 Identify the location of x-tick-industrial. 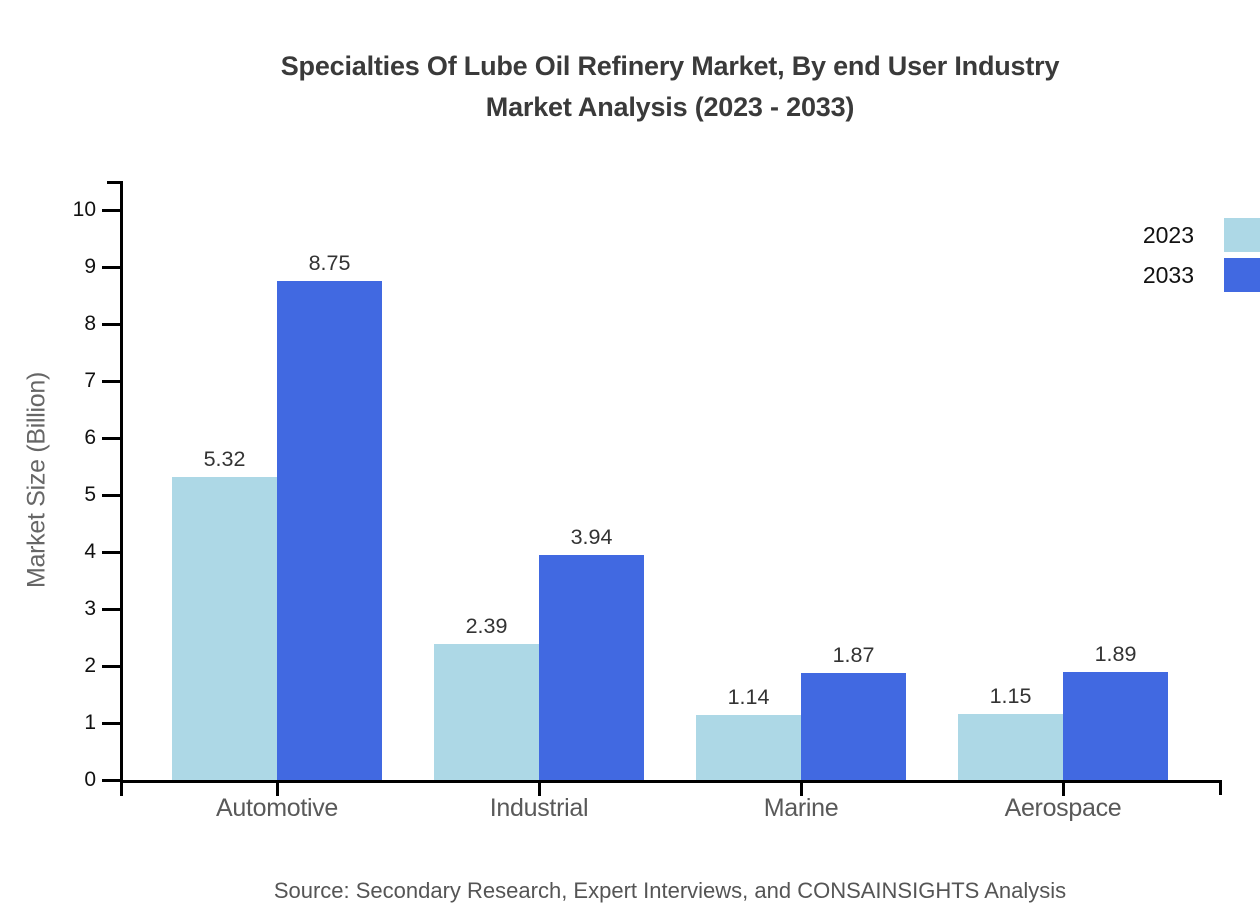
(539, 788).